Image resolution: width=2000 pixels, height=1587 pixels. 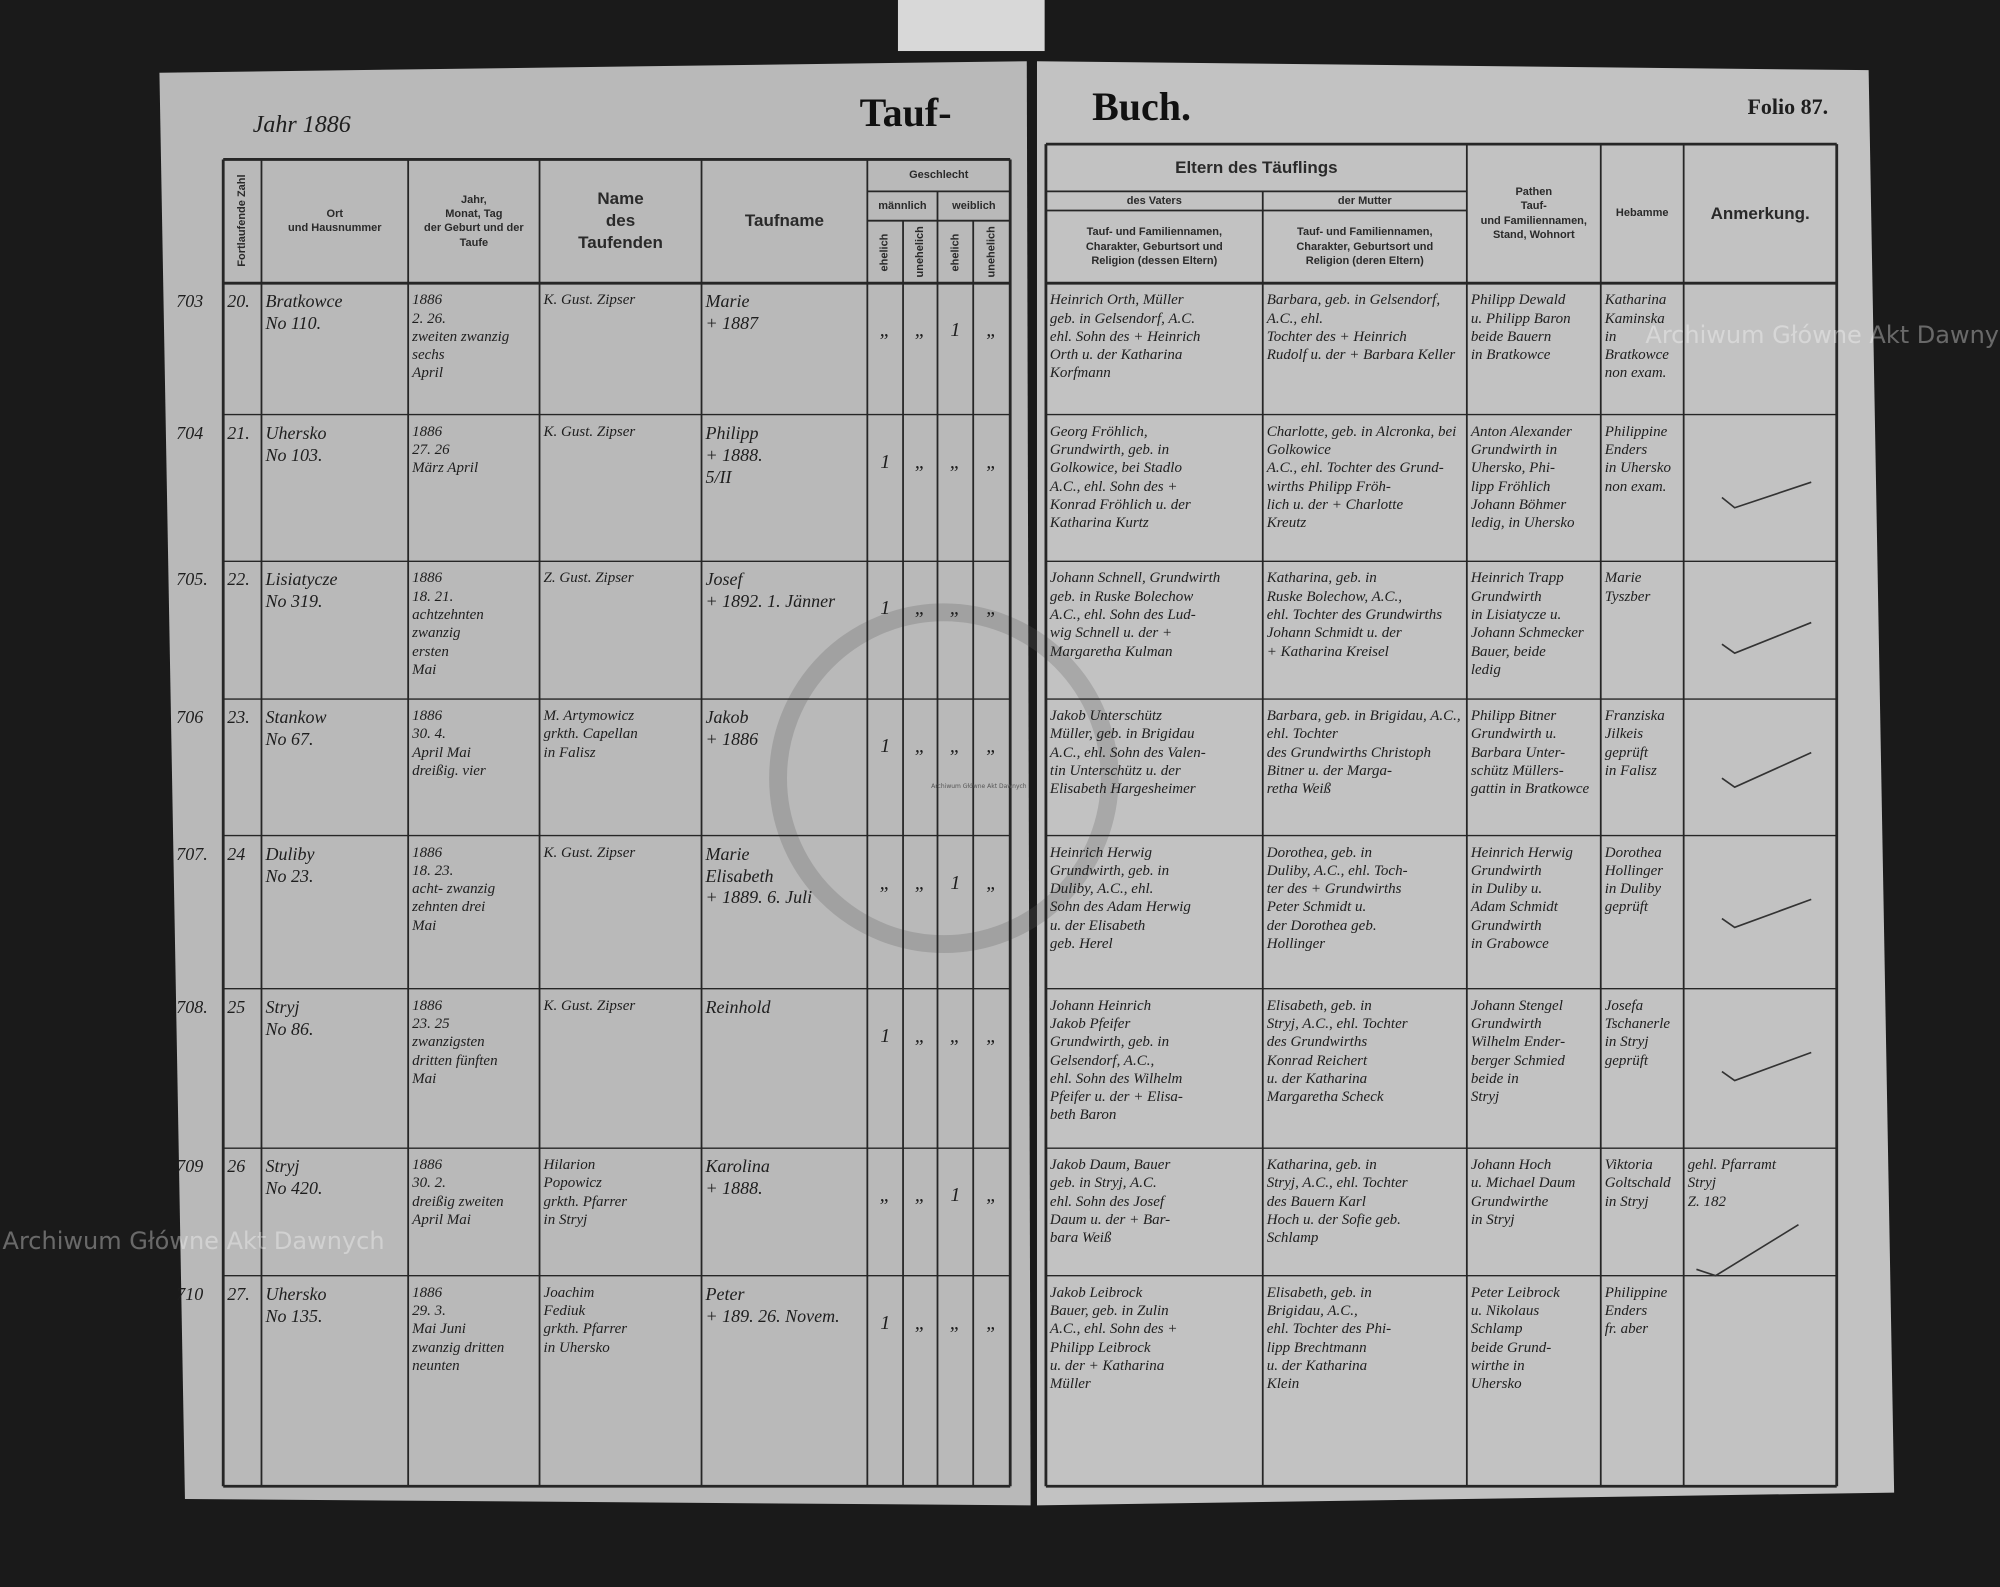 I want to click on column-header: Geschlecht, so click(x=939, y=175).